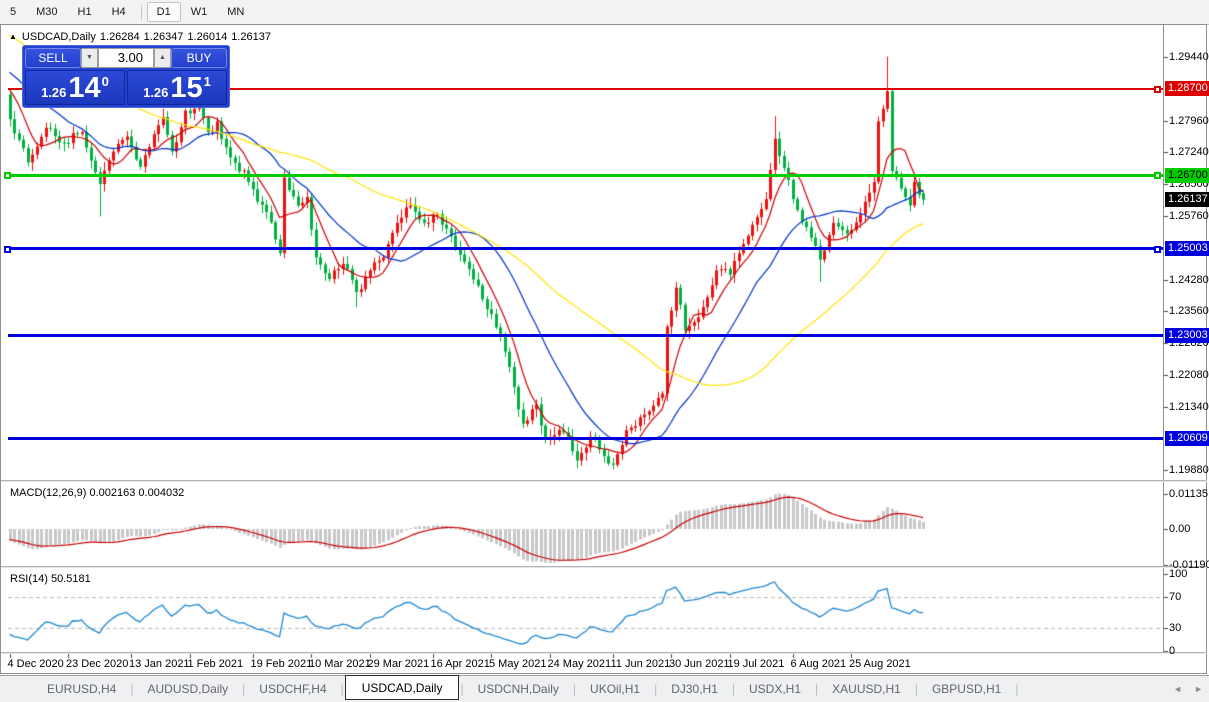 The height and width of the screenshot is (702, 1209). I want to click on price-axis-divider, so click(1163, 339).